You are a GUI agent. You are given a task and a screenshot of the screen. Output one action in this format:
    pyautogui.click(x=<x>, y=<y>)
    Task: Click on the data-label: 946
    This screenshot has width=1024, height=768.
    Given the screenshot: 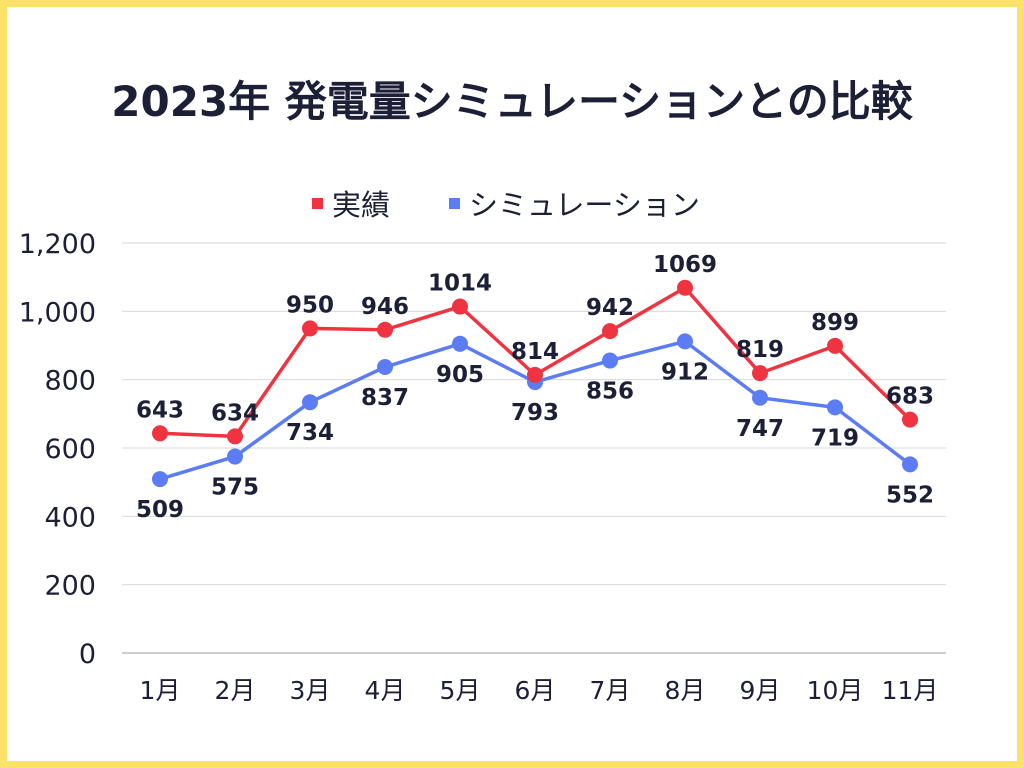 What is the action you would take?
    pyautogui.click(x=385, y=307)
    